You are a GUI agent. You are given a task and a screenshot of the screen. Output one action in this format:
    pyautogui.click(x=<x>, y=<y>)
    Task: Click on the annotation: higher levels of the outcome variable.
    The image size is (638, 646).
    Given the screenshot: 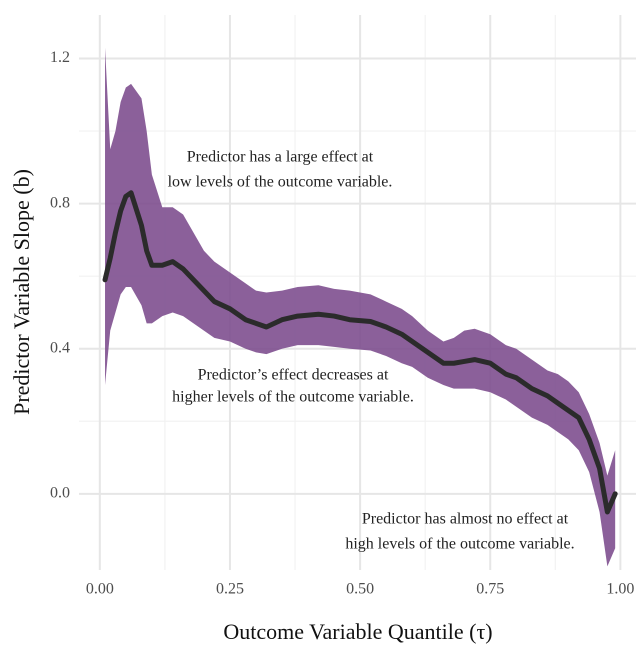 What is the action you would take?
    pyautogui.click(x=293, y=397)
    